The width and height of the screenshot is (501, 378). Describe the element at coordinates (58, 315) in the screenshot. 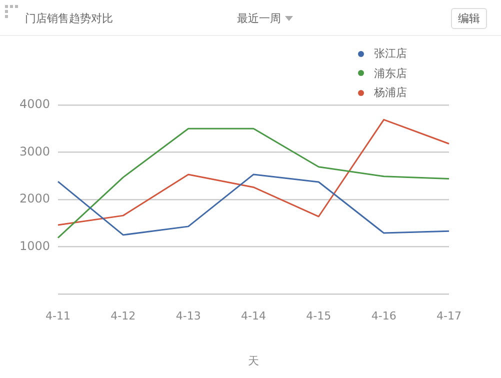

I see `x-tick-label: 4-11` at that location.